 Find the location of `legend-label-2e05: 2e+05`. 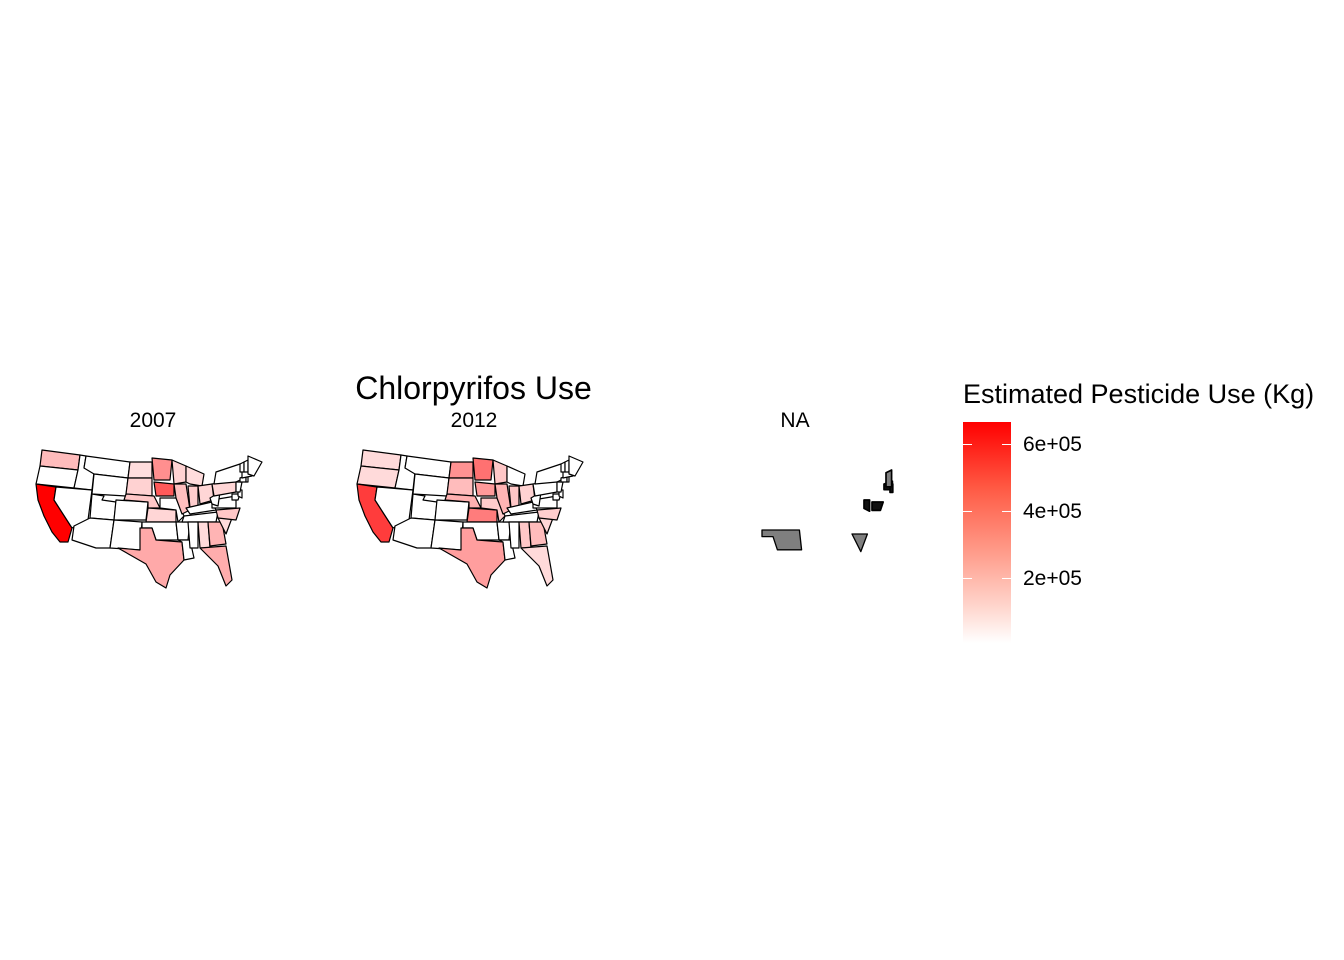

legend-label-2e05: 2e+05 is located at coordinates (1052, 578).